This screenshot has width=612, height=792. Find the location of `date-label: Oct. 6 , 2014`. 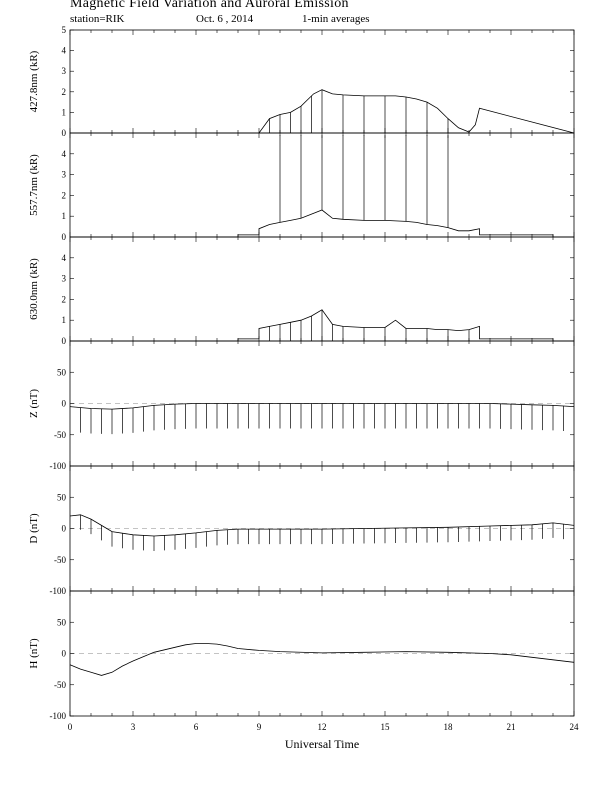

date-label: Oct. 6 , 2014 is located at coordinates (225, 19).